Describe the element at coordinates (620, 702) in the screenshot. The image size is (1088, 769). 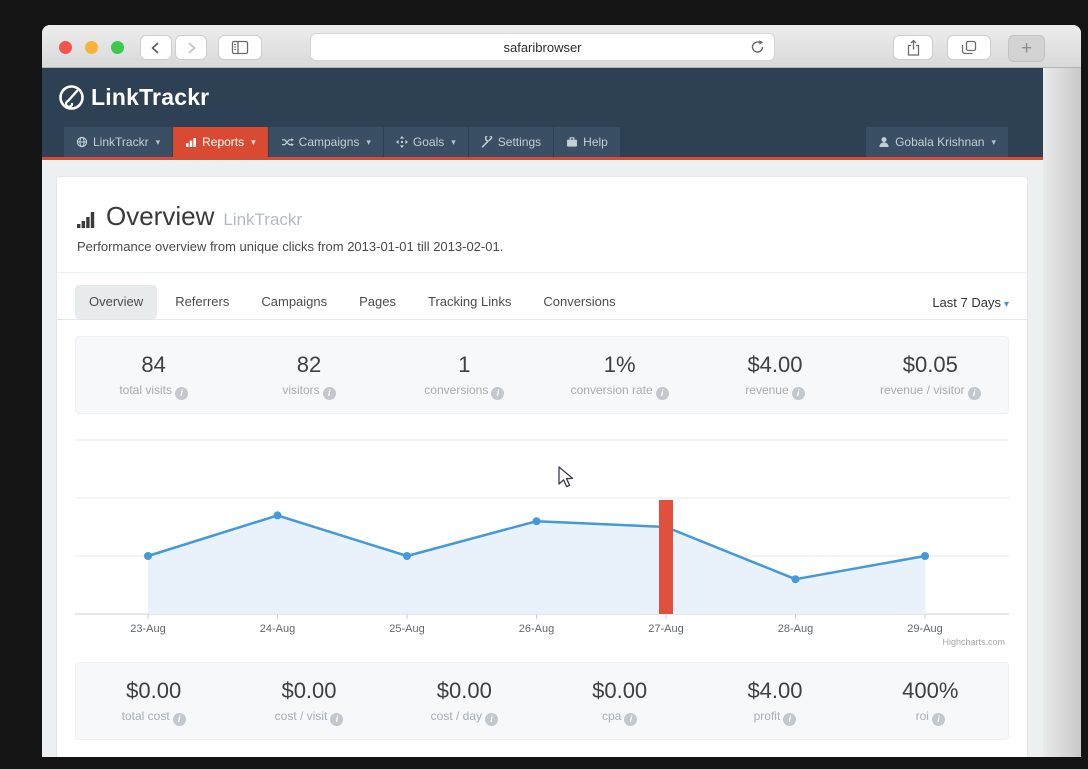
I see `stat-cpa: $0.00 cpa i` at that location.